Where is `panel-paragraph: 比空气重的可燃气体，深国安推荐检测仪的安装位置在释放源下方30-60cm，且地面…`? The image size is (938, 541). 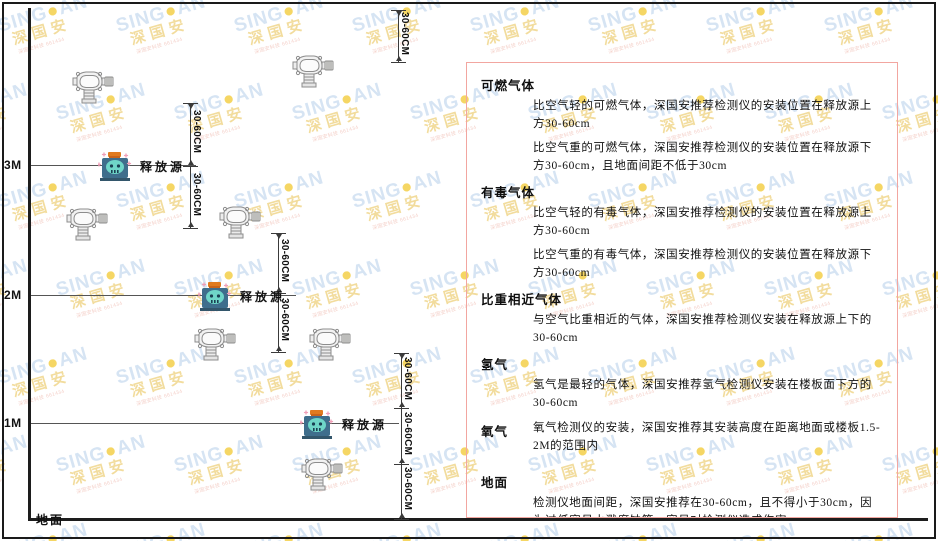 panel-paragraph: 比空气重的可燃气体，深国安推荐检测仪的安装位置在释放源下方30-60cm，且地面… is located at coordinates (702, 157).